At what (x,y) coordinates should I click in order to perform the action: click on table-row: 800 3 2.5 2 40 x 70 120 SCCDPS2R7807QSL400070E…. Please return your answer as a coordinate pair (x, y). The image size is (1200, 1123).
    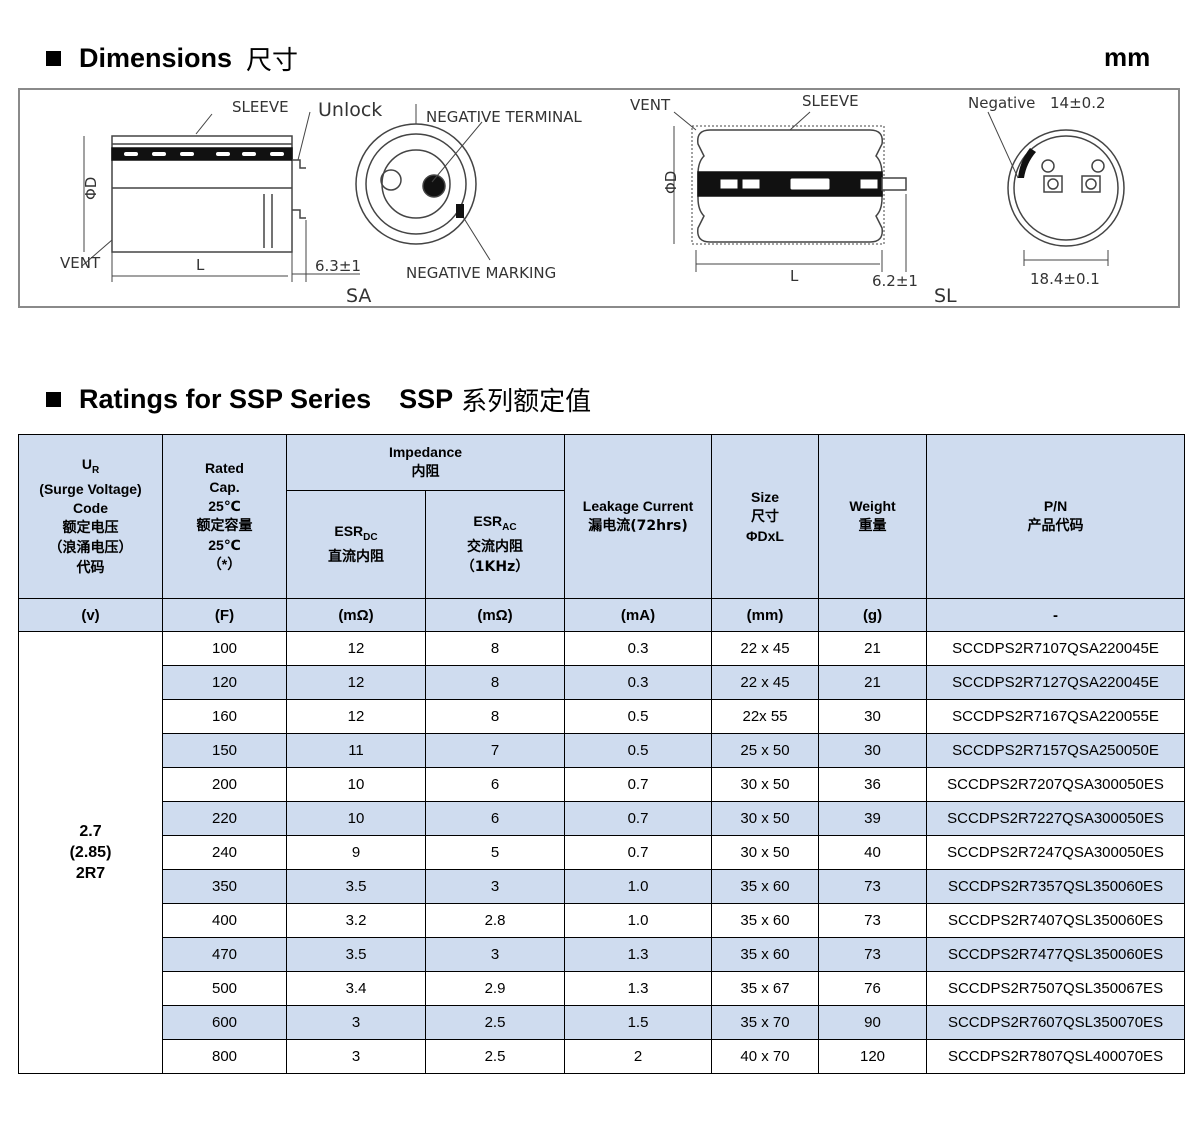
    Looking at the image, I should click on (602, 1056).